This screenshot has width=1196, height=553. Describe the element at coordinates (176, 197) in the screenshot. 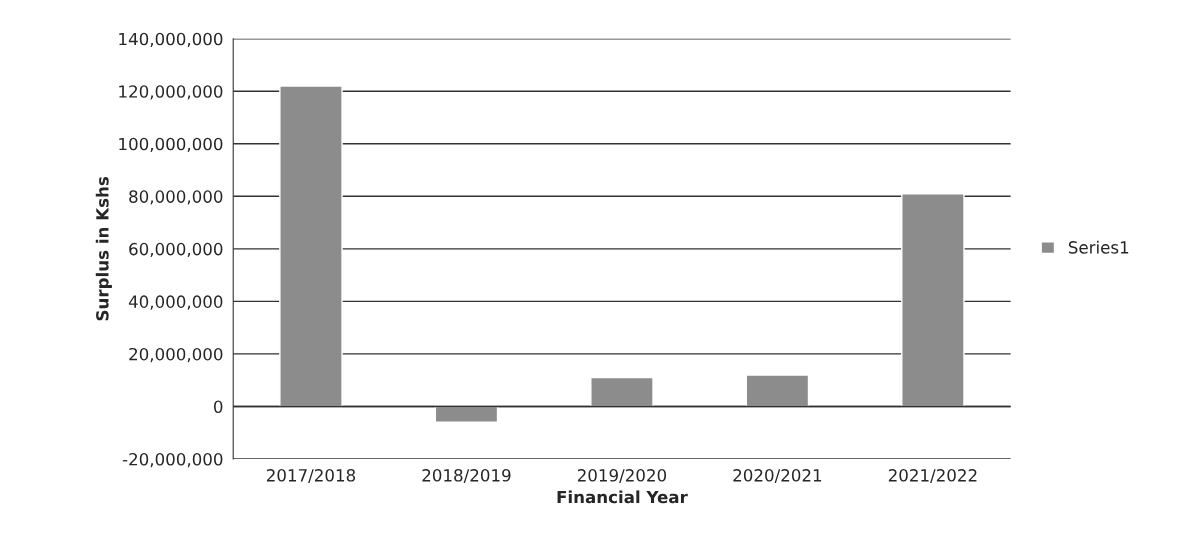

I see `y-tick-label: 80,000,000` at that location.